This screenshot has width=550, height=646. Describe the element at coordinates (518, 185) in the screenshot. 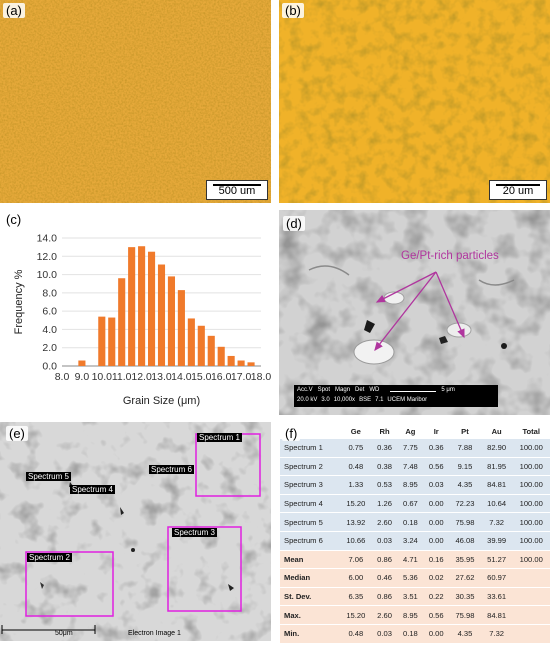

I see `scale-bar-line-b` at that location.